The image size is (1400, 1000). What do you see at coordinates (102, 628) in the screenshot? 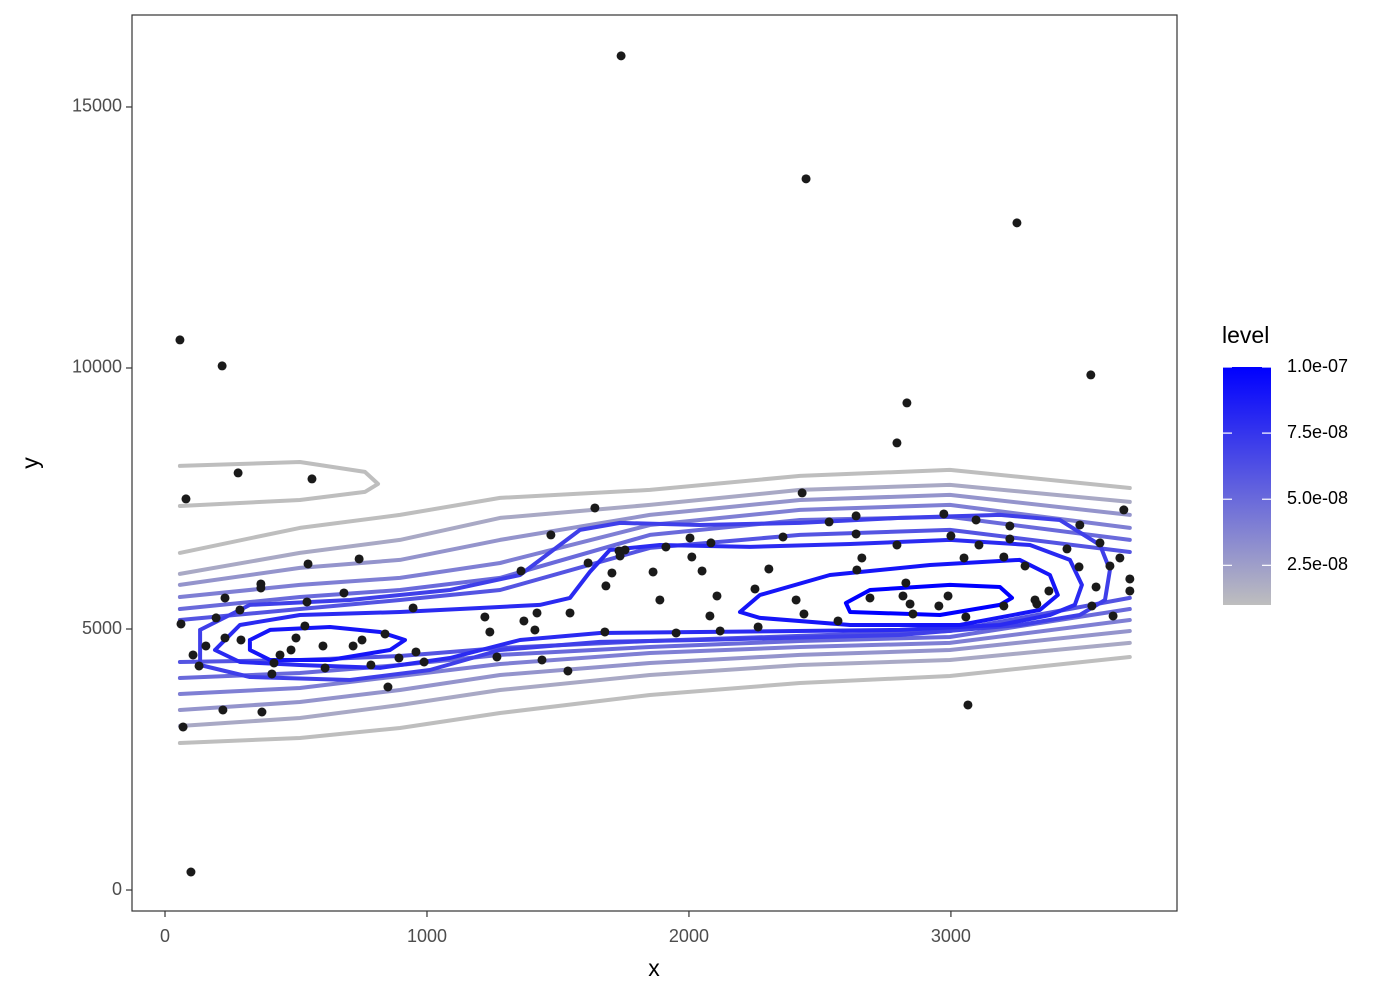
I see `y-tick-label: 5000` at bounding box center [102, 628].